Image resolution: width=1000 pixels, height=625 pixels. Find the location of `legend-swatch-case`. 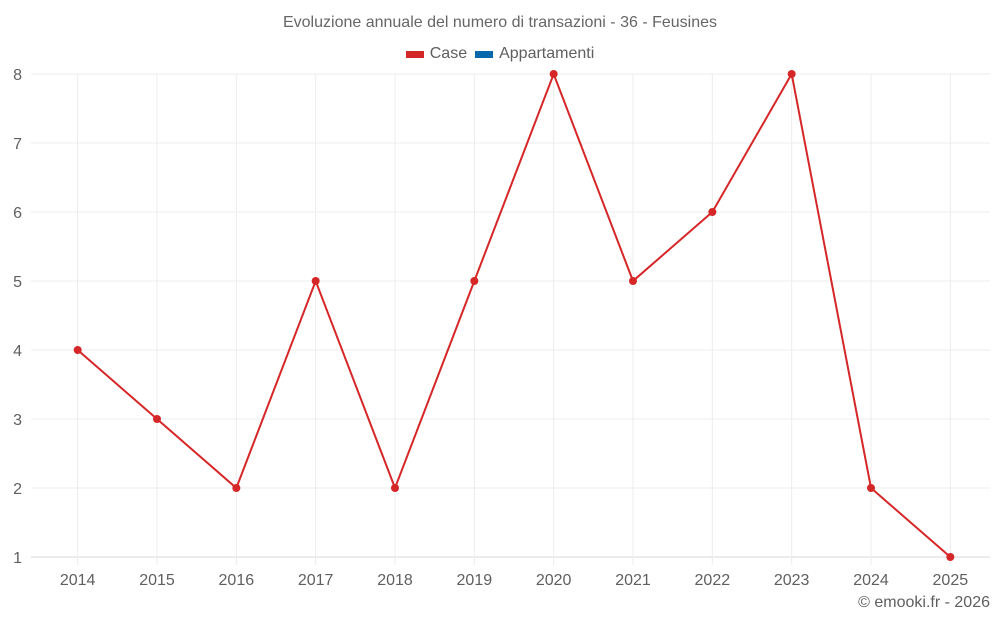

legend-swatch-case is located at coordinates (414, 54).